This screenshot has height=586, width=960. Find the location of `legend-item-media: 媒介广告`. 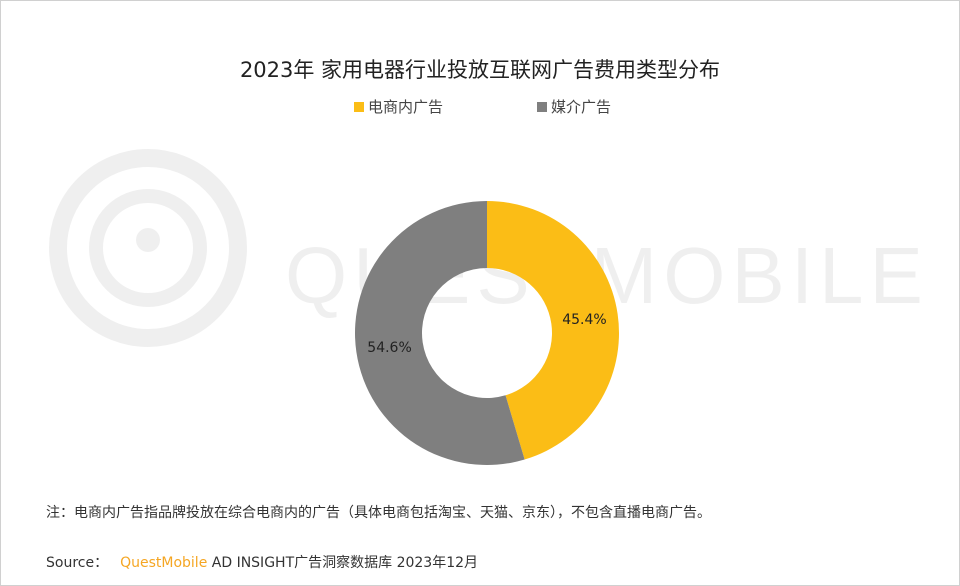

legend-item-media: 媒介广告 is located at coordinates (574, 106).